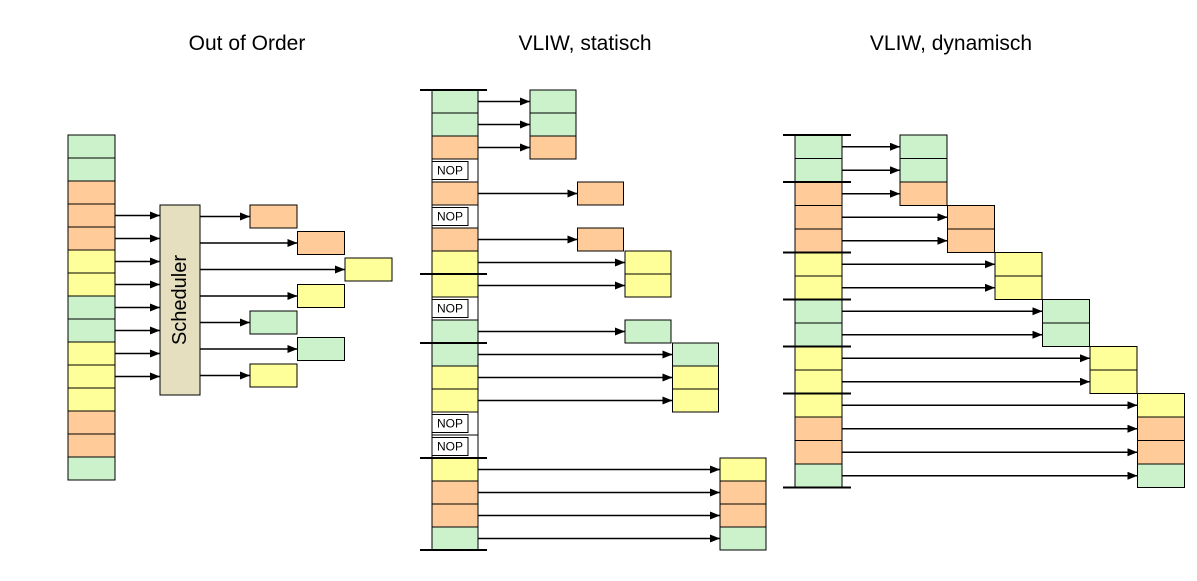 The image size is (1197, 581). What do you see at coordinates (585, 43) in the screenshot?
I see `panel-title-vliw-static: VLIW, statisch` at bounding box center [585, 43].